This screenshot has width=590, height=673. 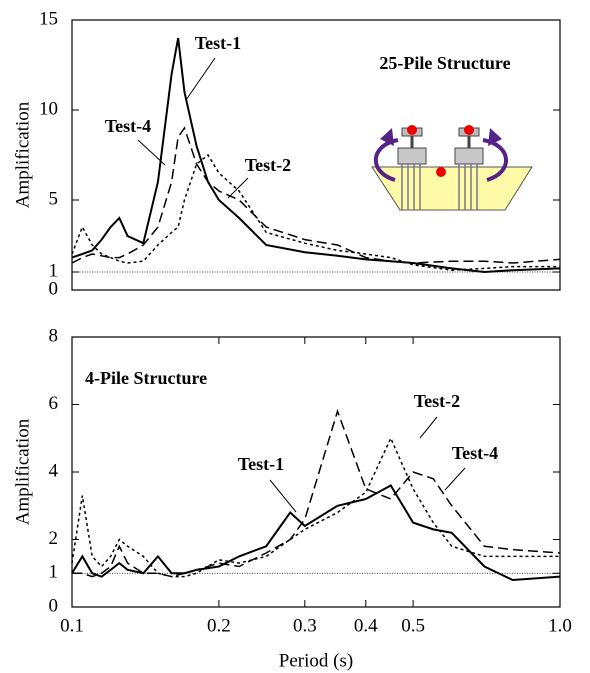 I want to click on y-tick-label: 5, so click(x=54, y=198).